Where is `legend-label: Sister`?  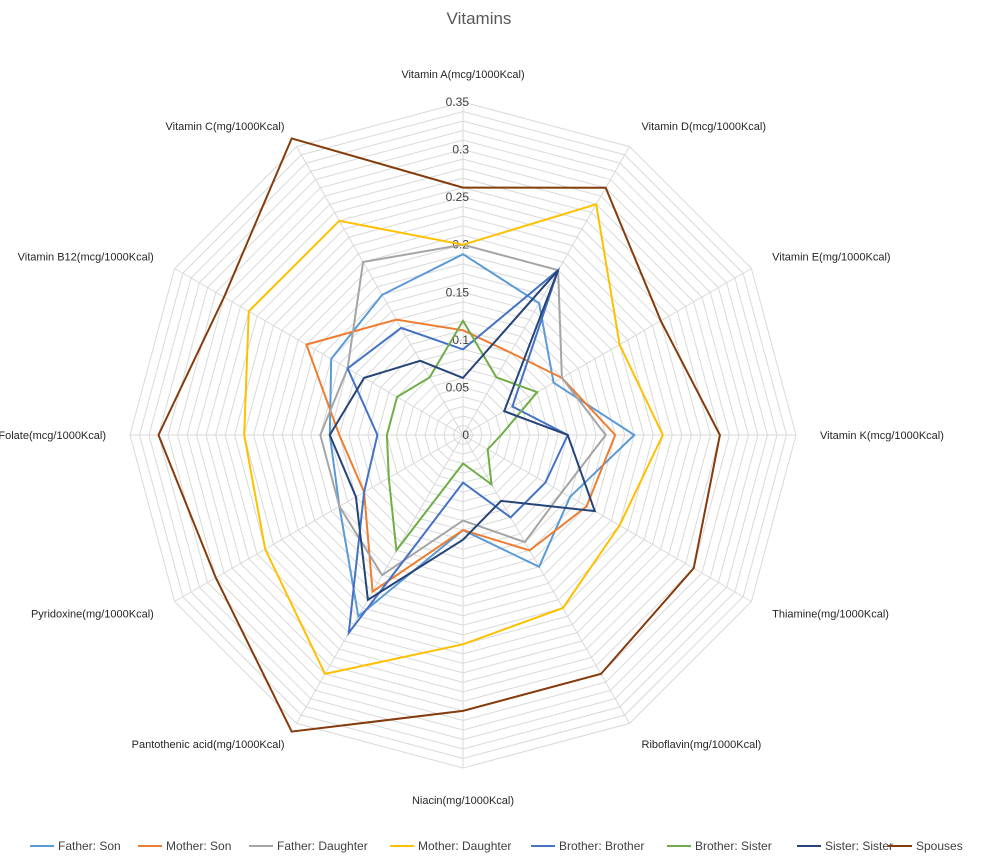
legend-label: Sister is located at coordinates (859, 846).